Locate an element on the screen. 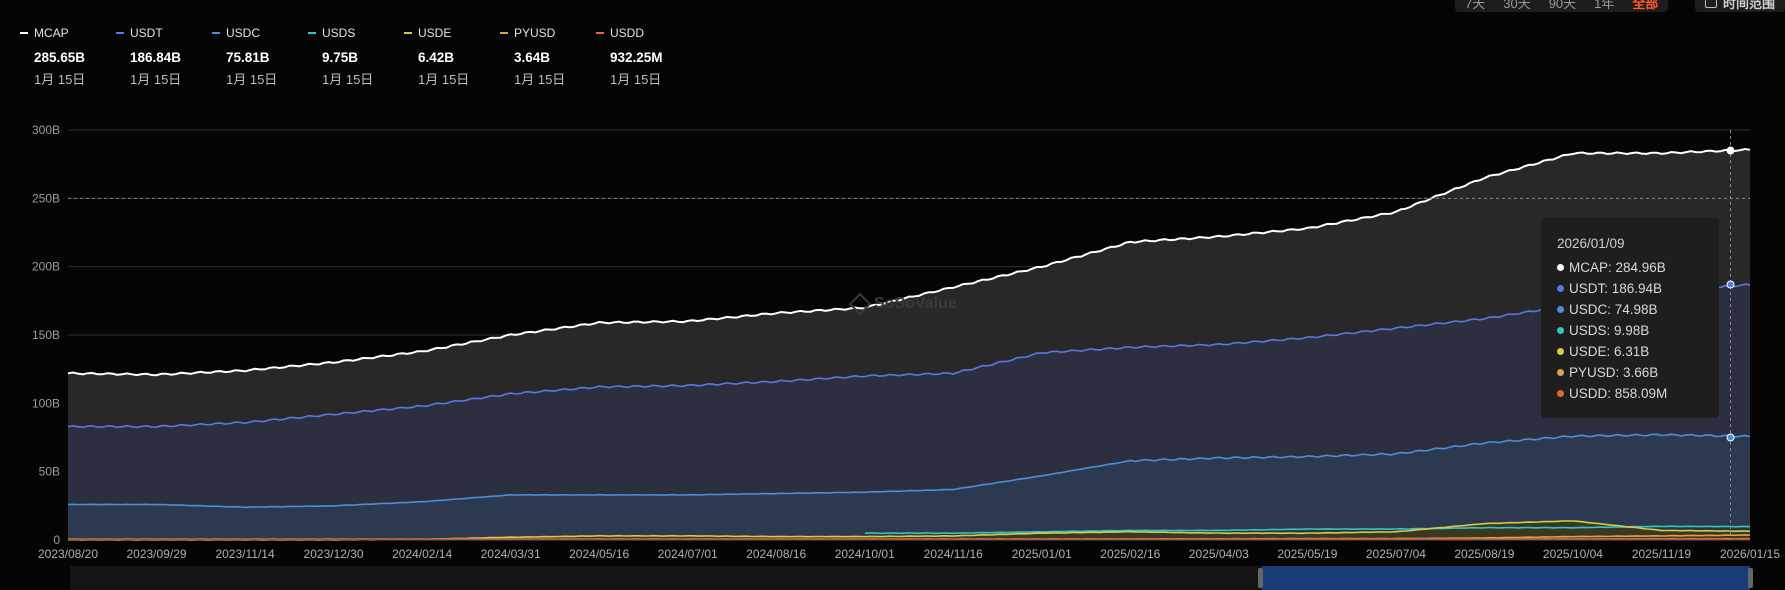 This screenshot has width=1785, height=590. tooltip-text: USDT: 186.94B is located at coordinates (1616, 288).